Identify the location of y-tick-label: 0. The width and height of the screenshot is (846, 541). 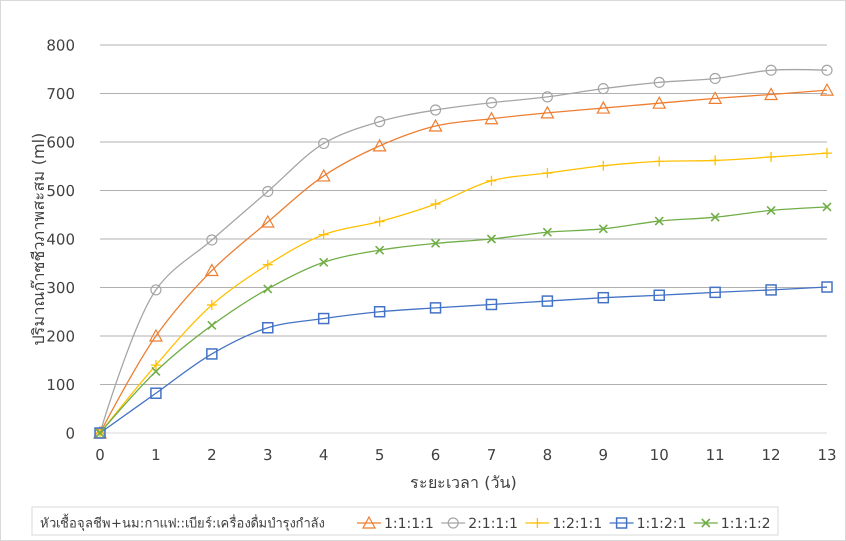
(70, 433).